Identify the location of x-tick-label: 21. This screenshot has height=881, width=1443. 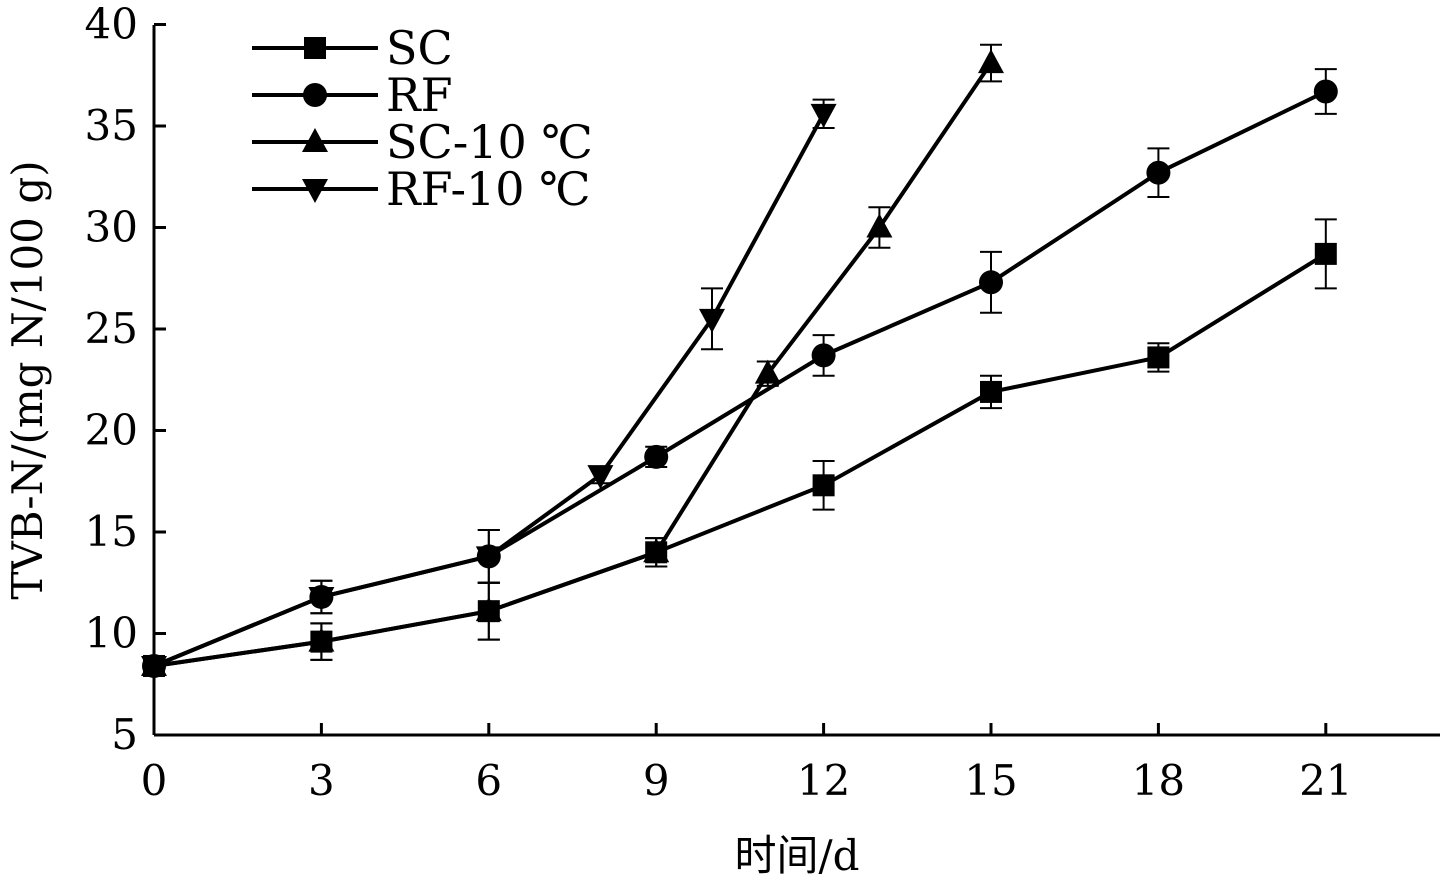
(1325, 780).